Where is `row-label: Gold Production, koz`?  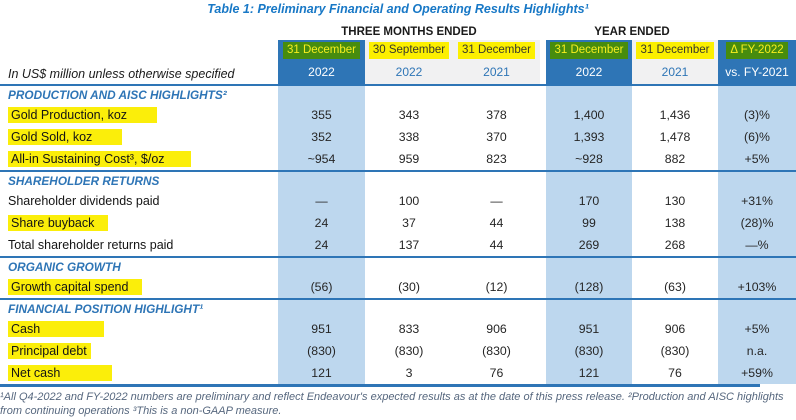 row-label: Gold Production, koz is located at coordinates (83, 115).